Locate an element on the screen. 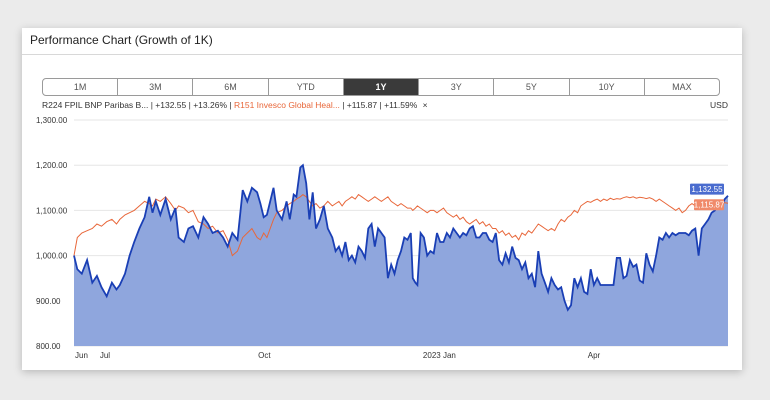  tab-6m: 6M is located at coordinates (231, 87).